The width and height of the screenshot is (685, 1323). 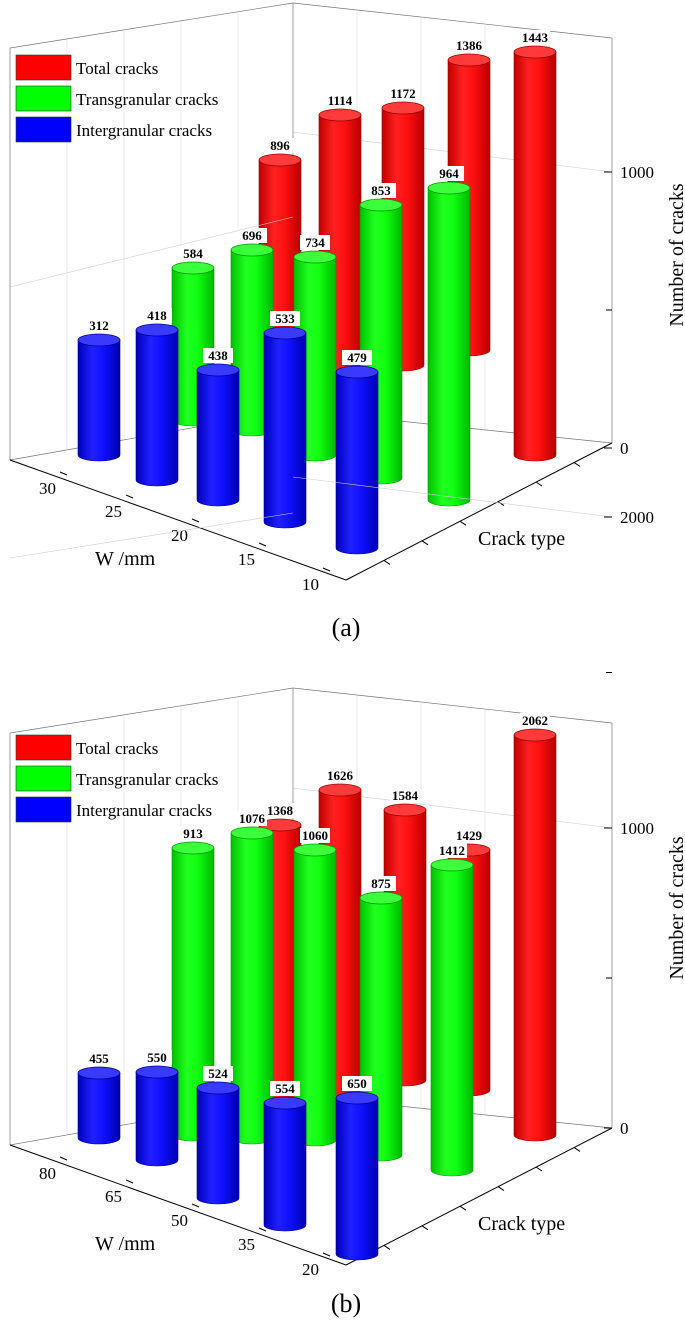 What do you see at coordinates (252, 978) in the screenshot?
I see `bar-transgranular-cracks-65: 1076` at bounding box center [252, 978].